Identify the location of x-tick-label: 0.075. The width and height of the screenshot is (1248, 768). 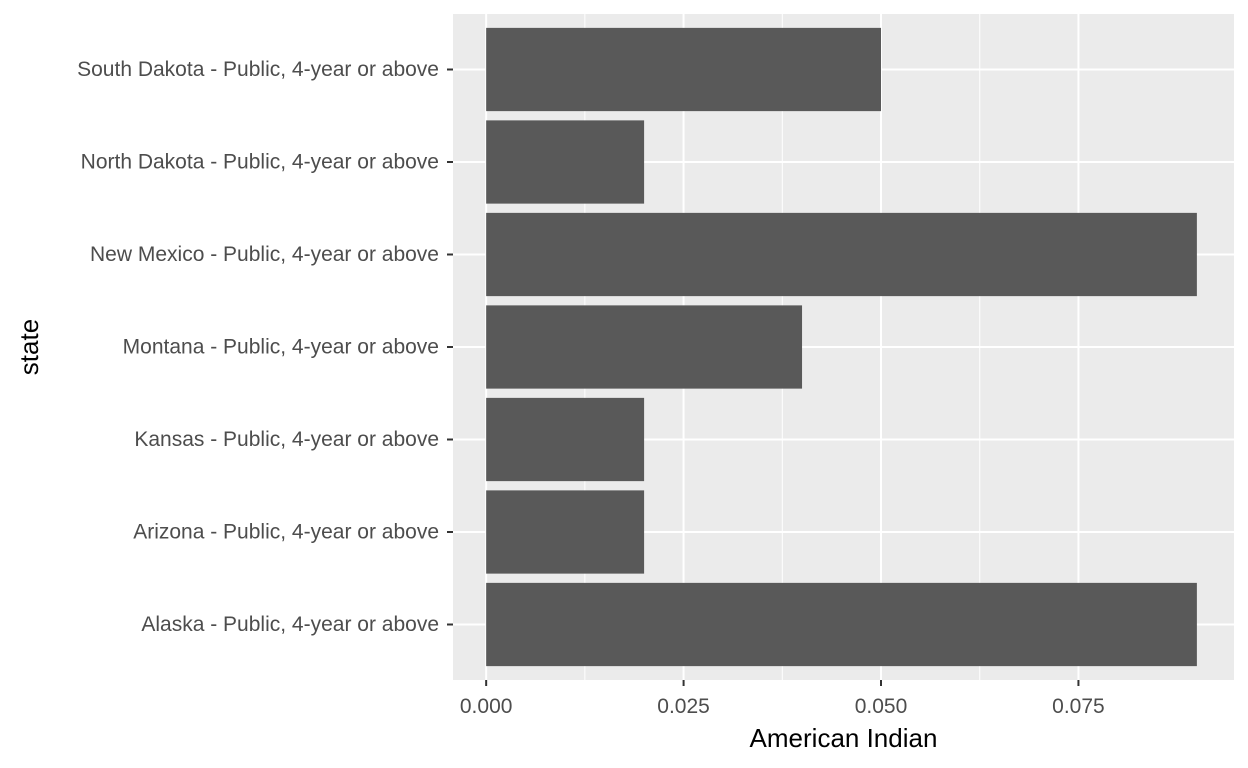
(1078, 706).